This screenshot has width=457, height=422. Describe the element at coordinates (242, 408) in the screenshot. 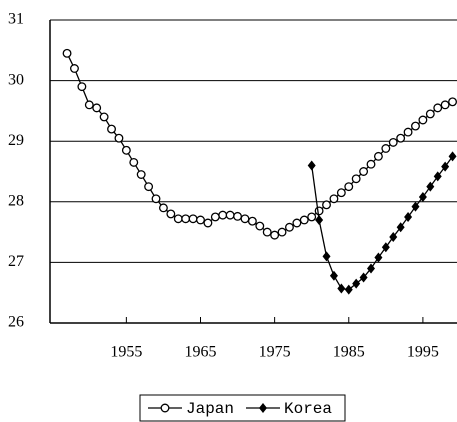

I see `legend: Japan Korea` at that location.